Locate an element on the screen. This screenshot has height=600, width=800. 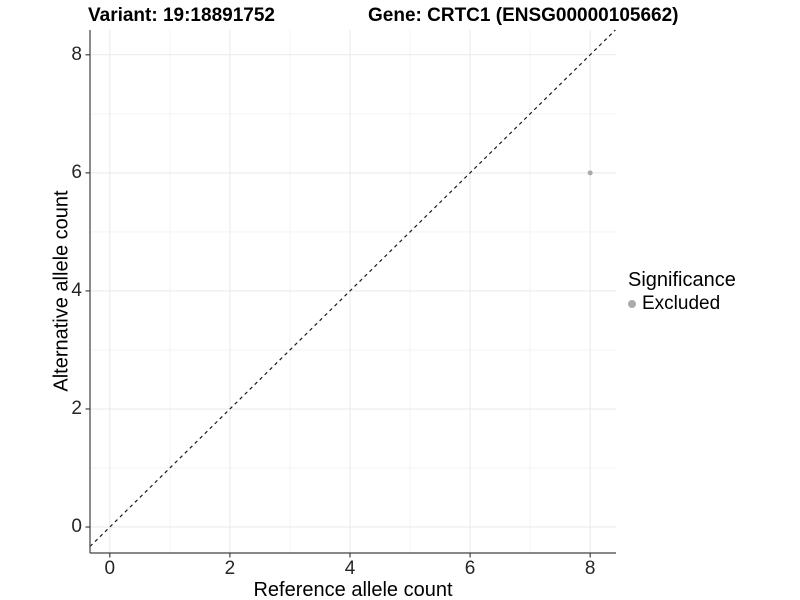
y-tick-label: 8 is located at coordinates (76, 54).